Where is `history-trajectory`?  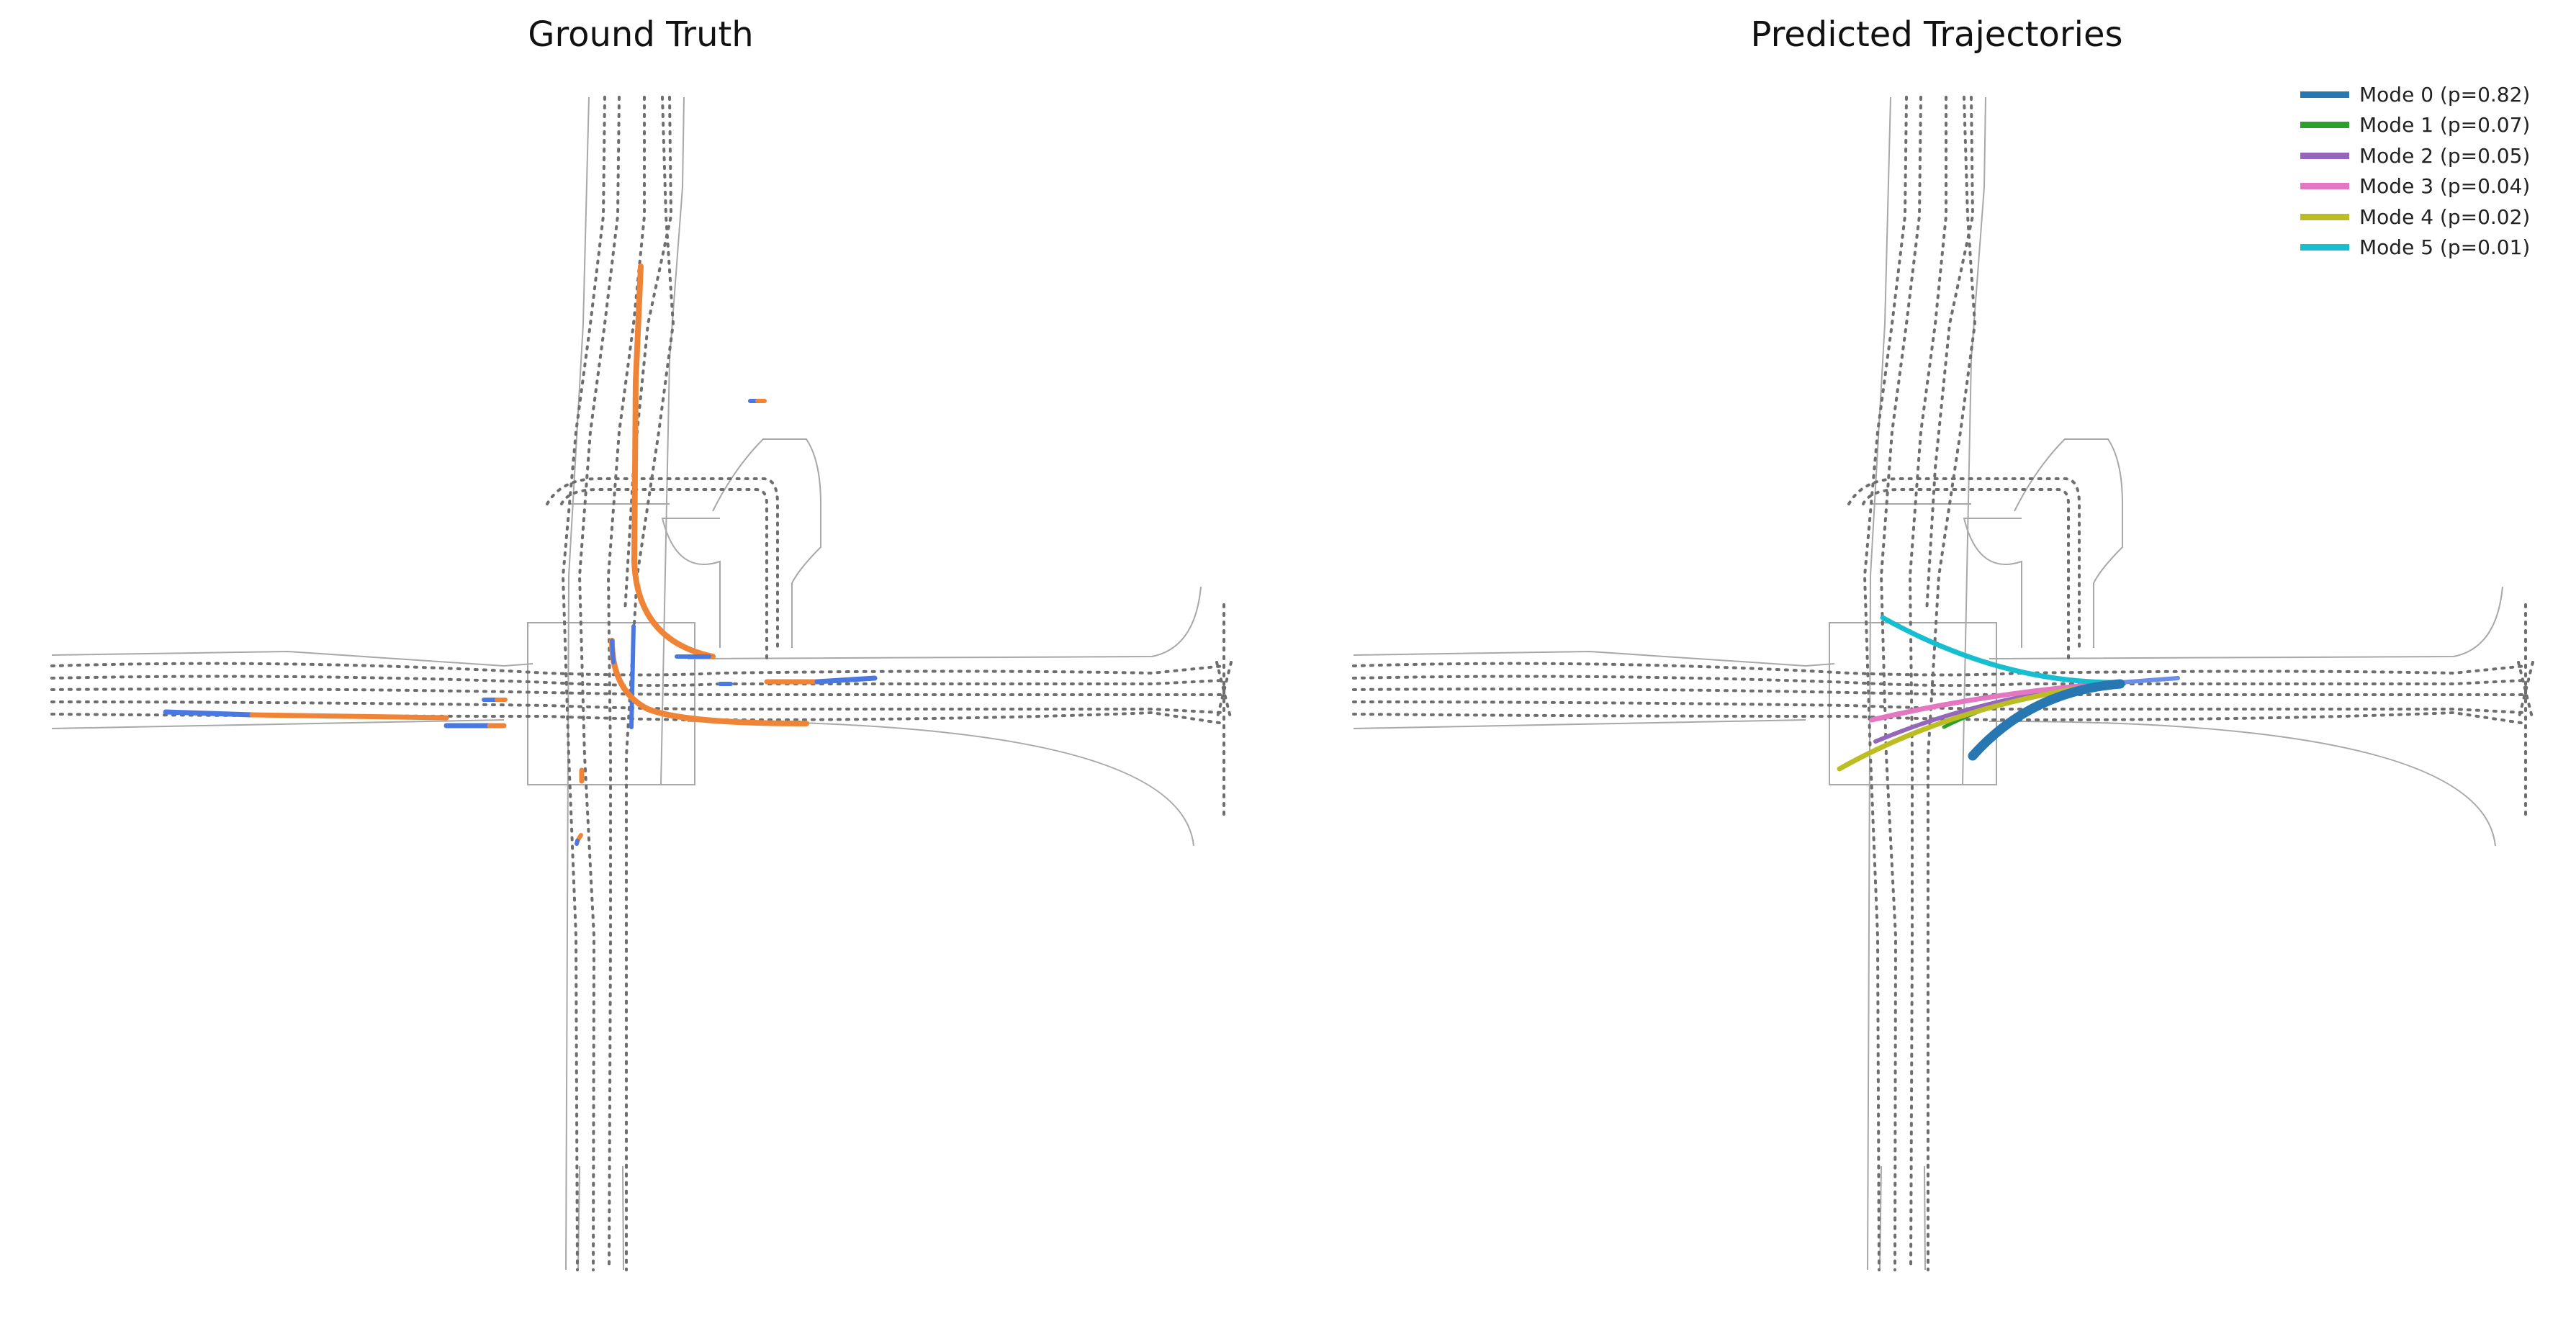 history-trajectory is located at coordinates (2149, 680).